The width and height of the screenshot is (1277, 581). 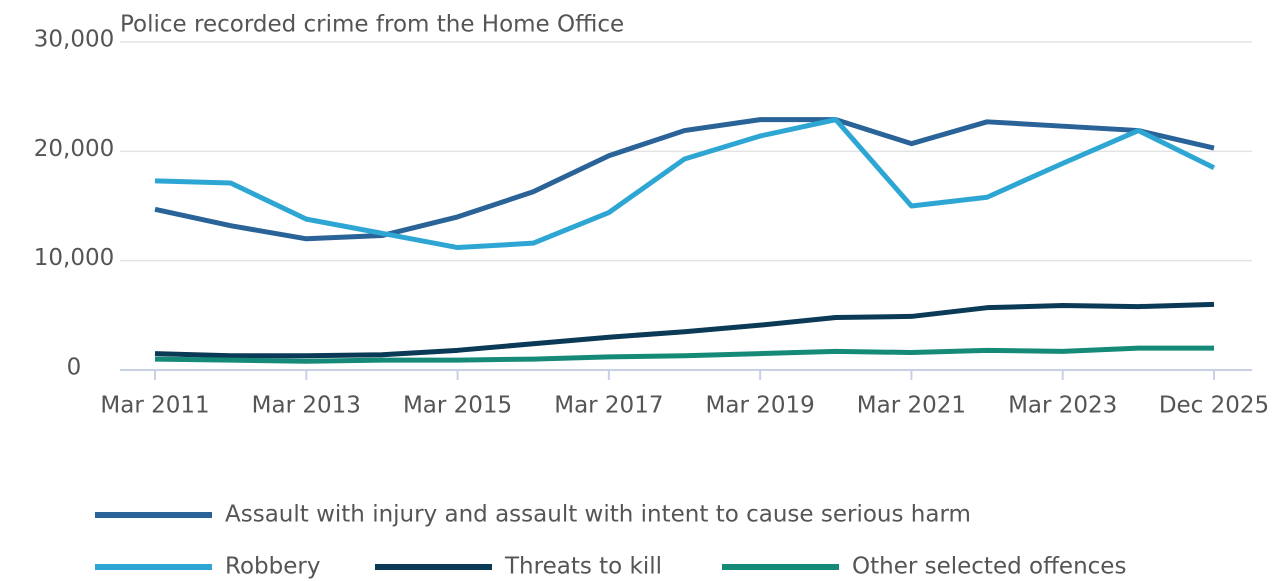 I want to click on y-tick-label: 30,000, so click(x=74, y=40).